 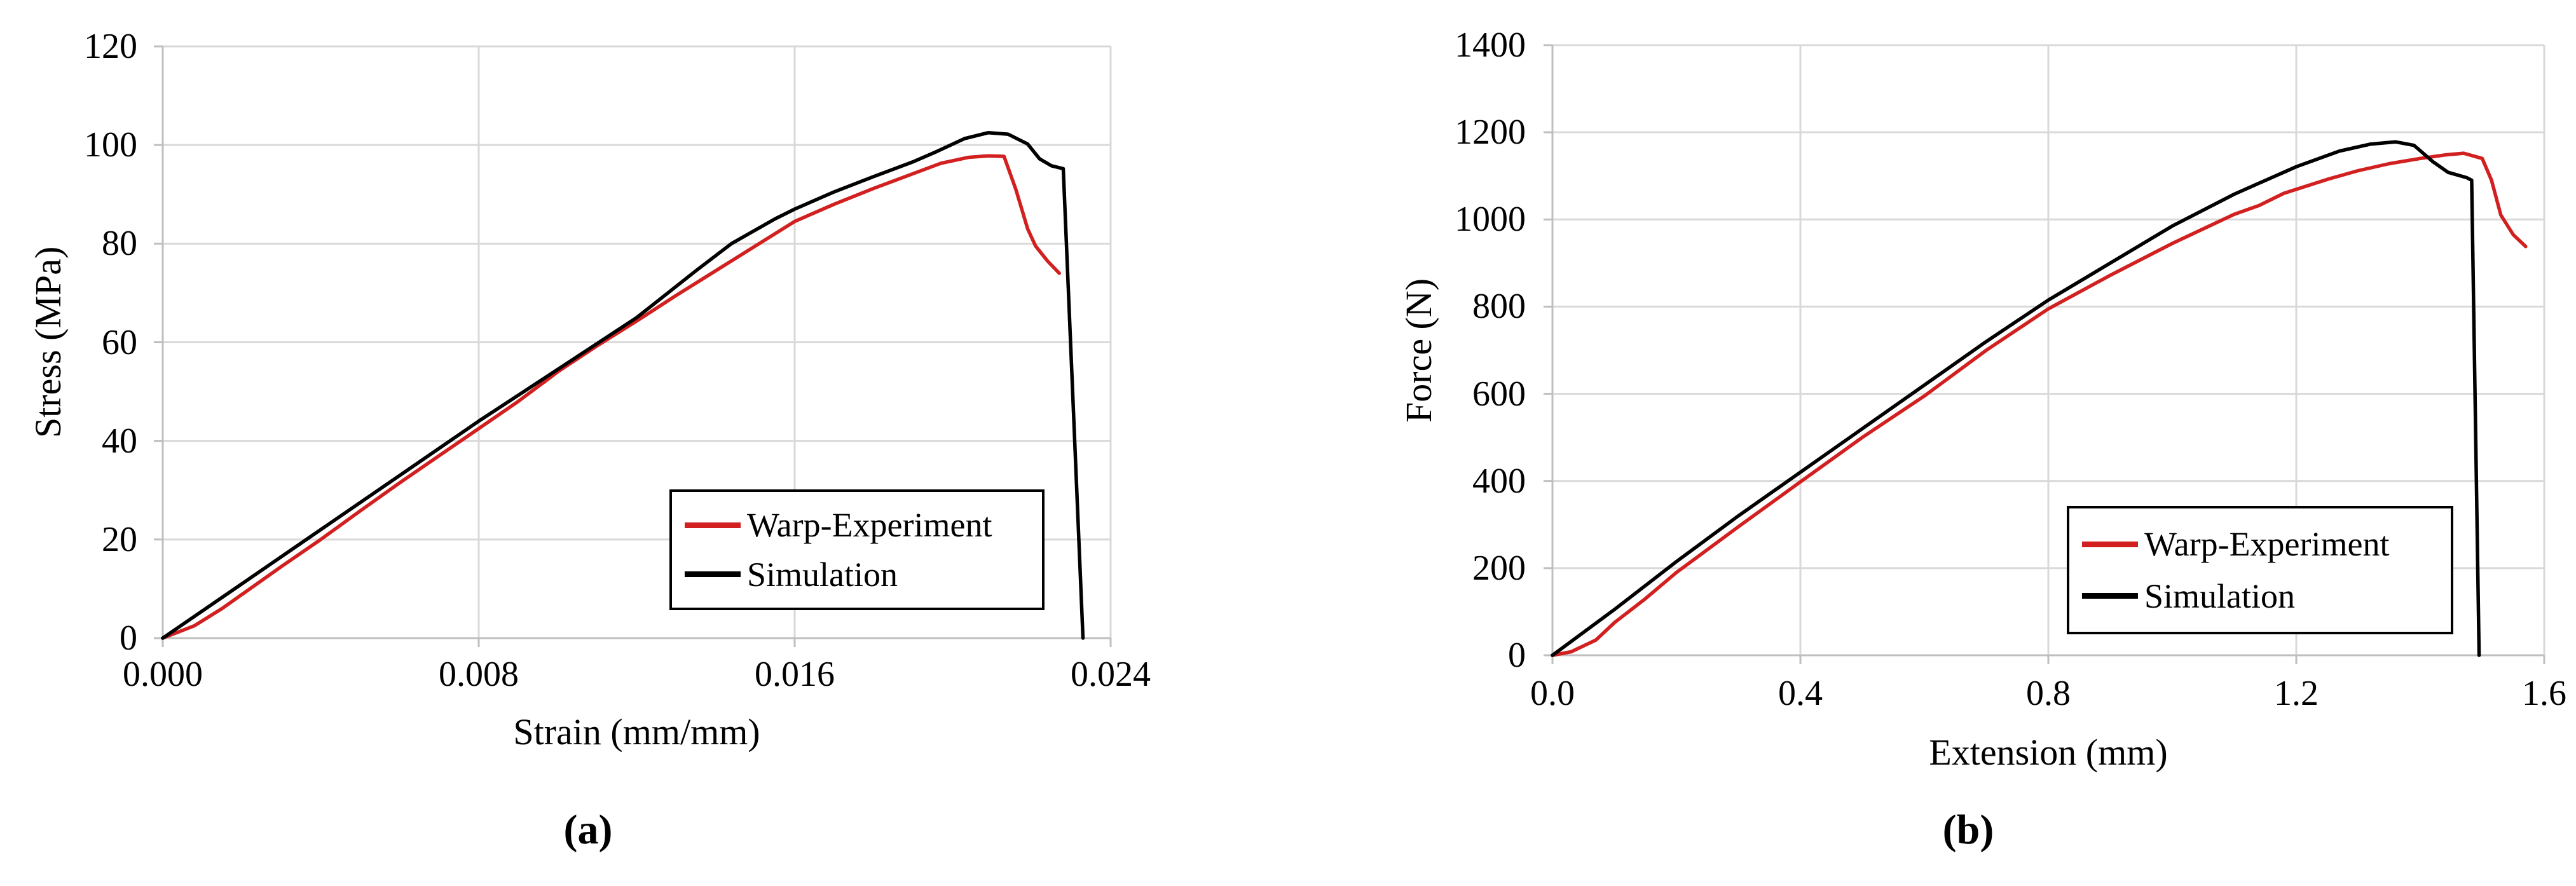 I want to click on caption-b: (b), so click(x=1968, y=830).